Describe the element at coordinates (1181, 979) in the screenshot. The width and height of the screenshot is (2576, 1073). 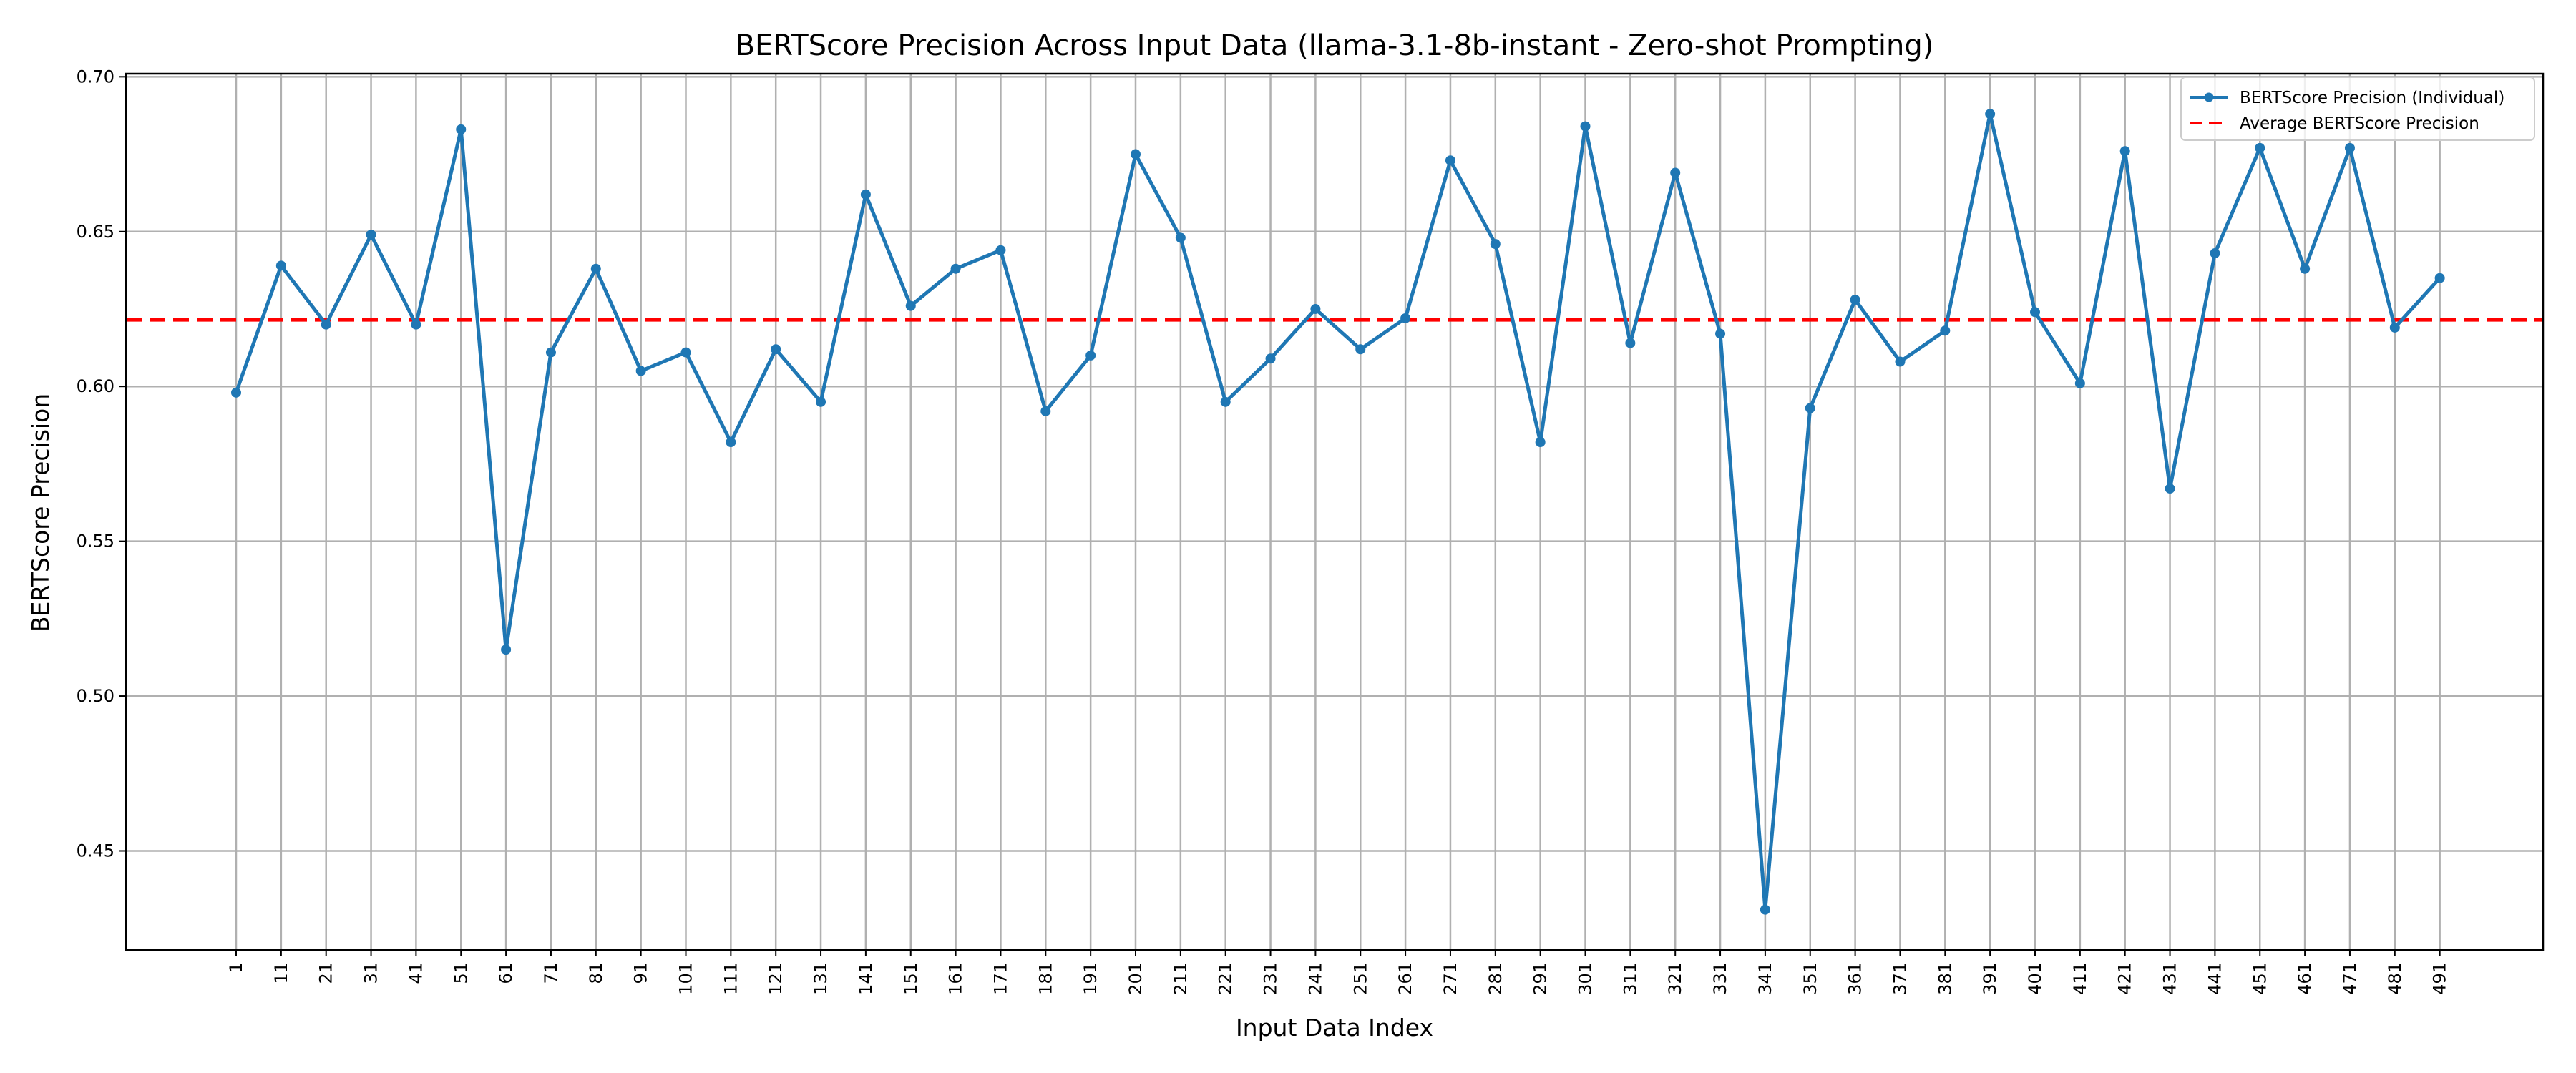
I see `x-tick-label: 211` at that location.